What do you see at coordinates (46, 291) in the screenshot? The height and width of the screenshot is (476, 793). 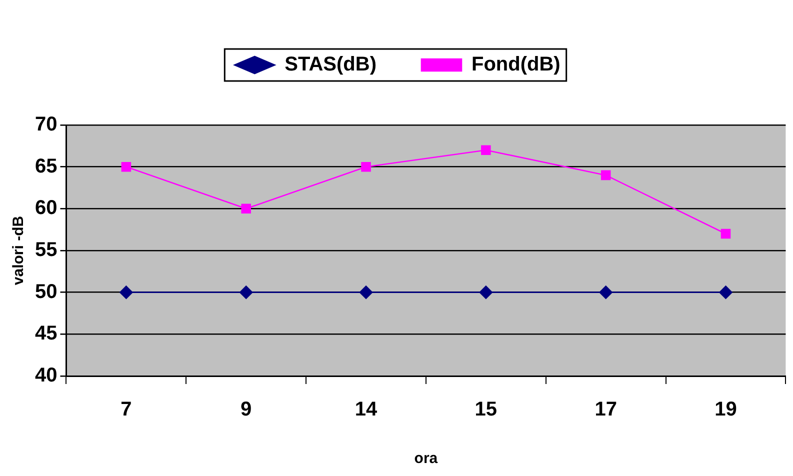 I see `y-tick-label: 50` at bounding box center [46, 291].